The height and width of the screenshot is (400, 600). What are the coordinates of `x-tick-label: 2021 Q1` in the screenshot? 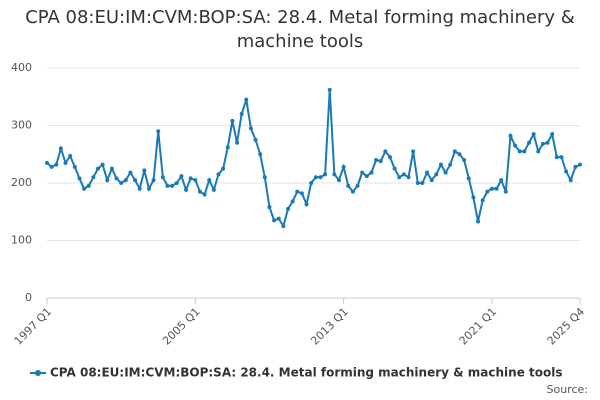 It's located at (478, 326).